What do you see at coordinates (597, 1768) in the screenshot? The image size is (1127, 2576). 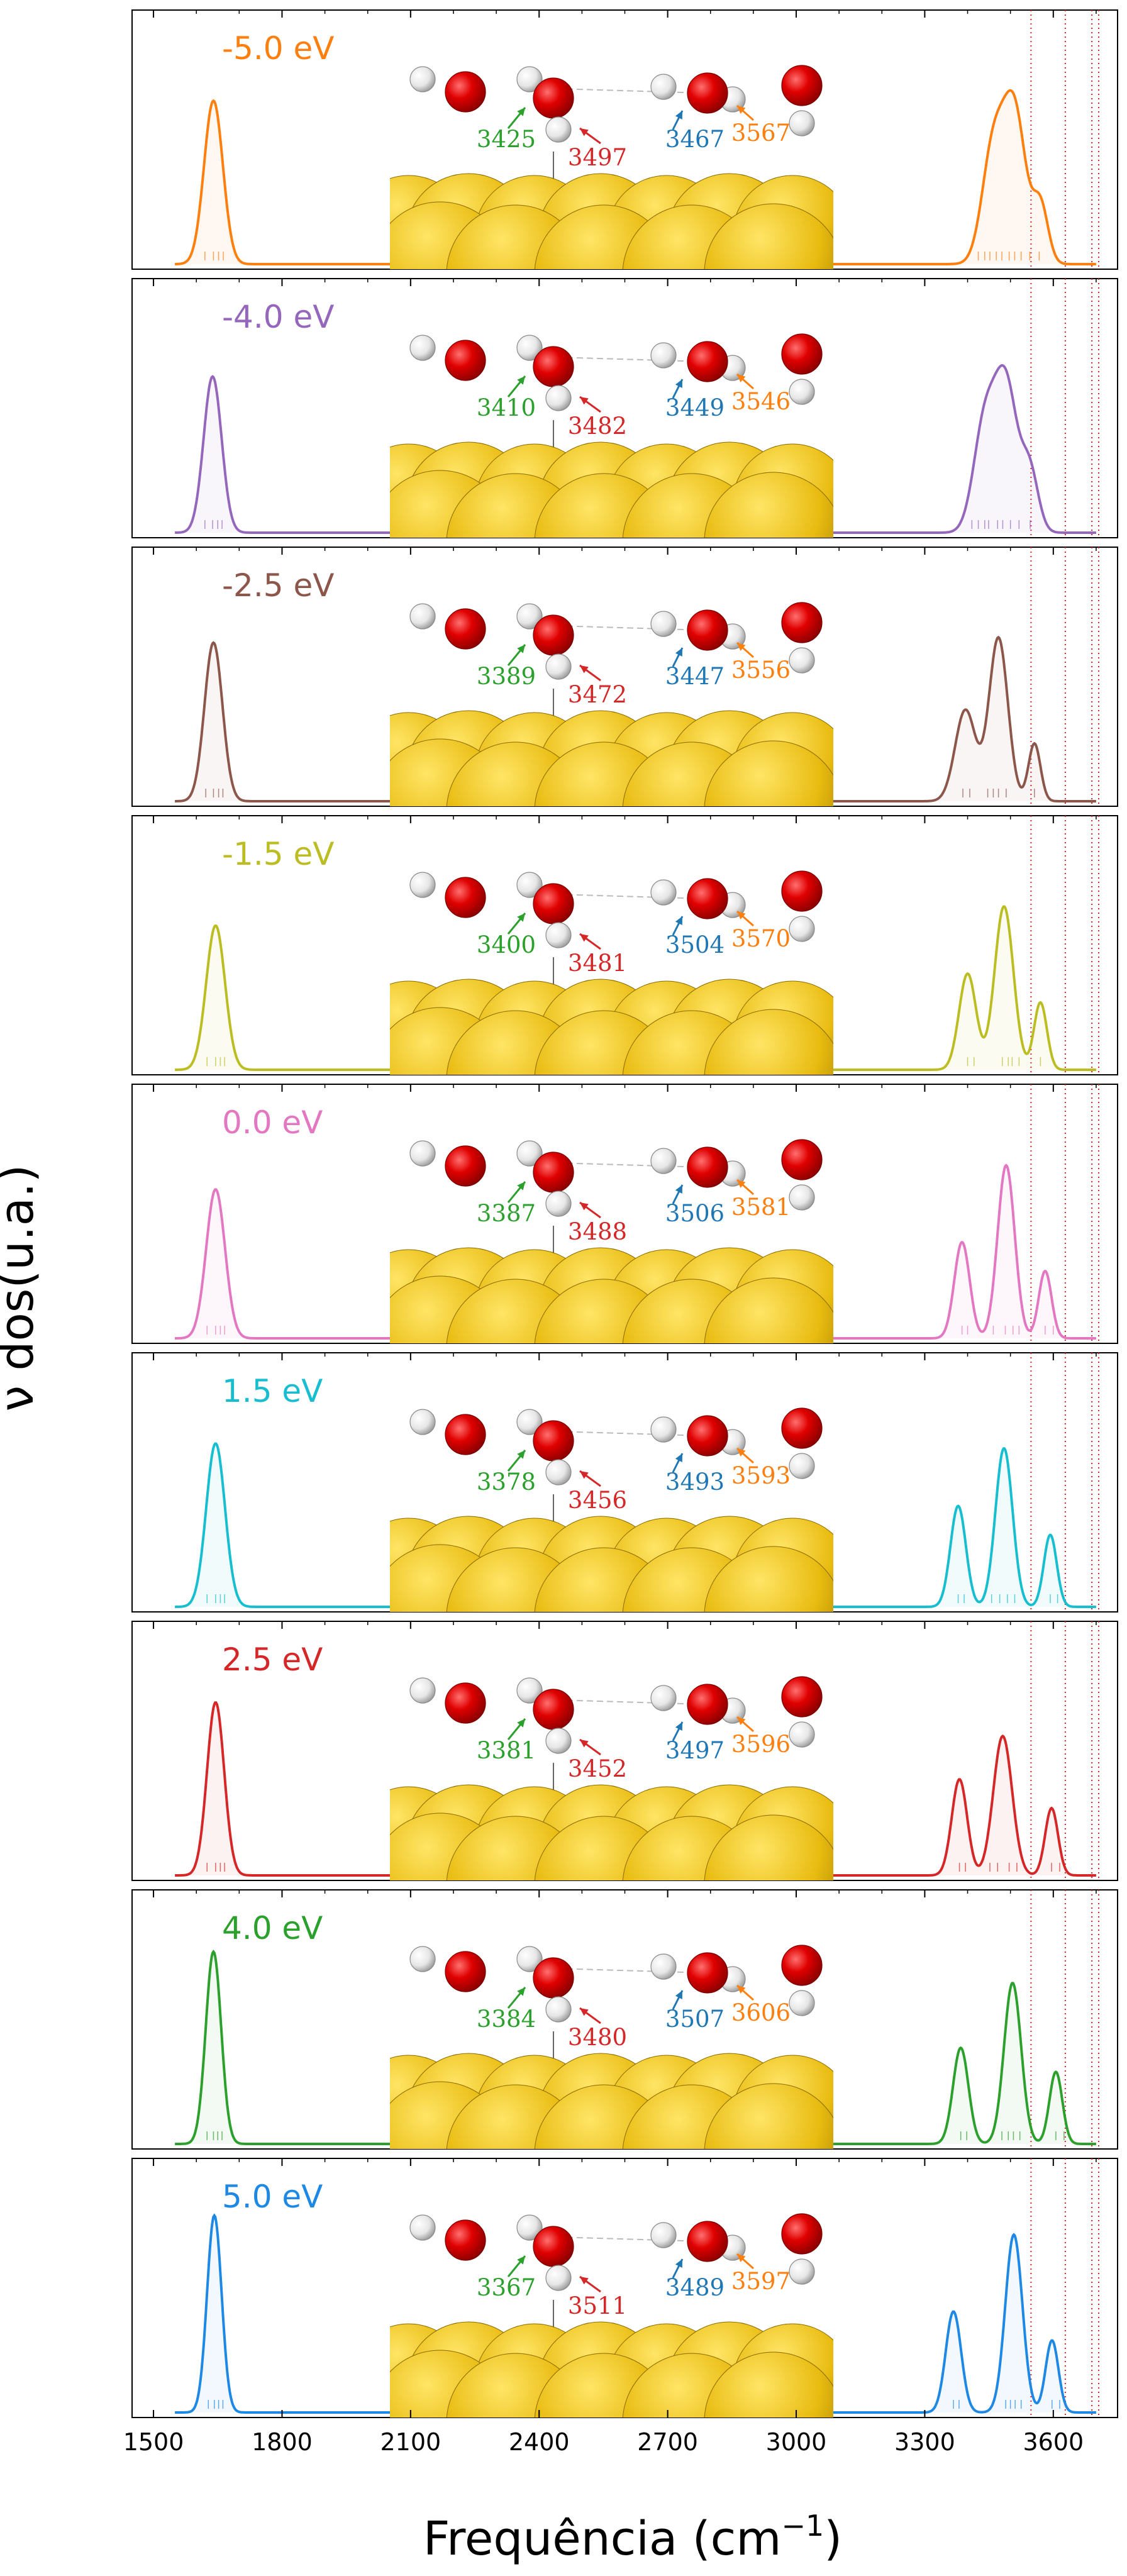 I see `frequency-label: 3452` at bounding box center [597, 1768].